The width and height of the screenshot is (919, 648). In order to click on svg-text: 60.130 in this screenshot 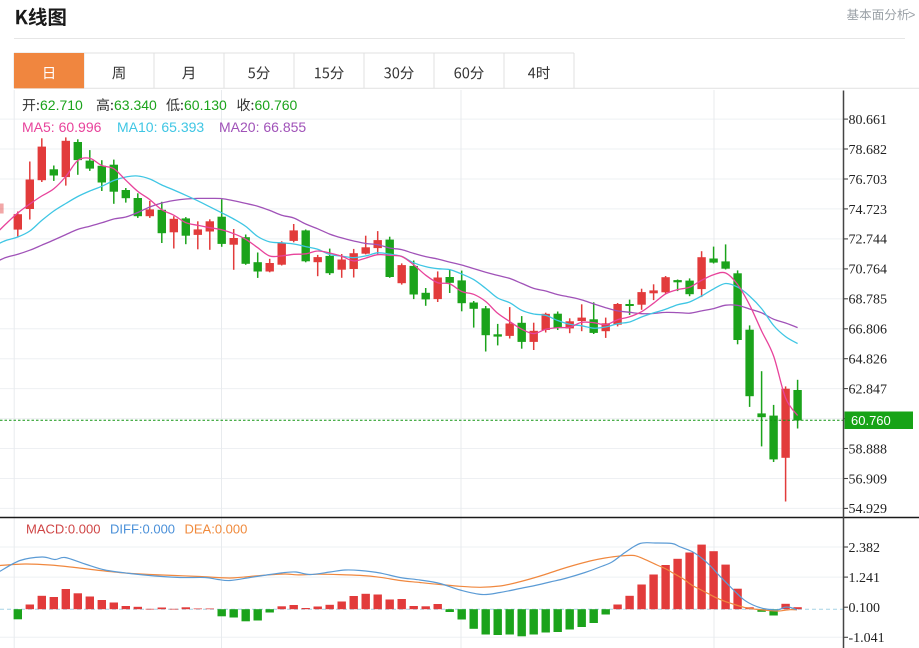, I will do `click(205, 105)`.